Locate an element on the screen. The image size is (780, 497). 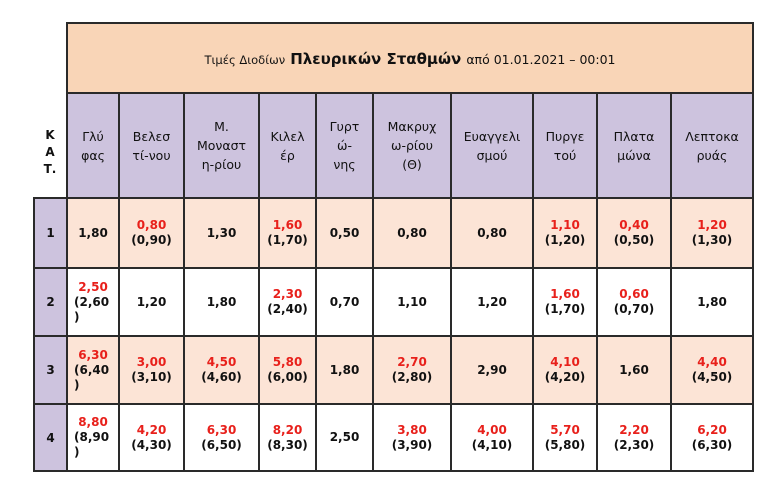
price-cell: 0,70 is located at coordinates (344, 302).